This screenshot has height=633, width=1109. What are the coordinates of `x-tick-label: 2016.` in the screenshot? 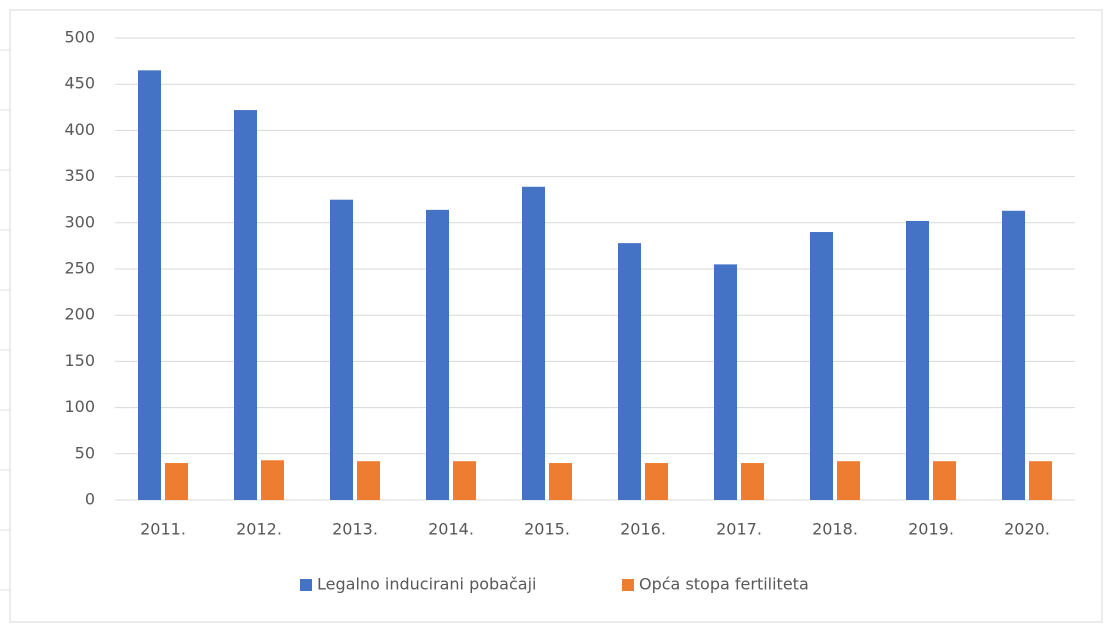 It's located at (643, 529).